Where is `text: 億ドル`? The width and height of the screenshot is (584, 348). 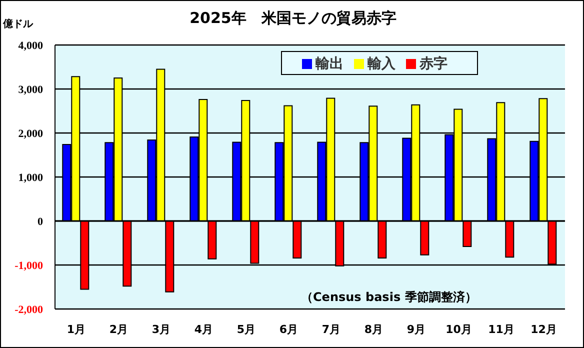
text: 億ドル is located at coordinates (18, 24).